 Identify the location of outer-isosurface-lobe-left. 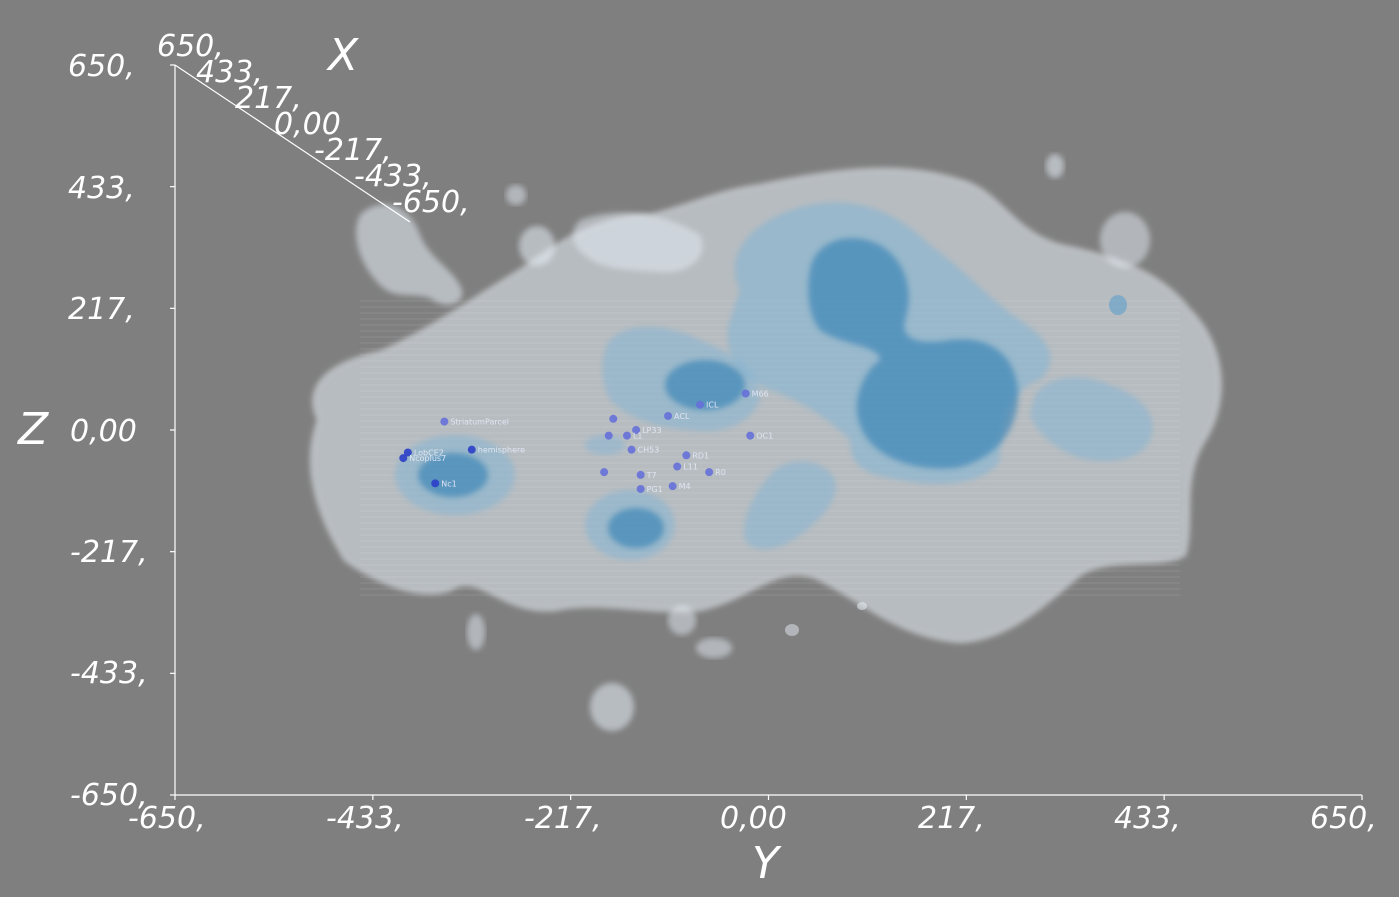
(409, 254).